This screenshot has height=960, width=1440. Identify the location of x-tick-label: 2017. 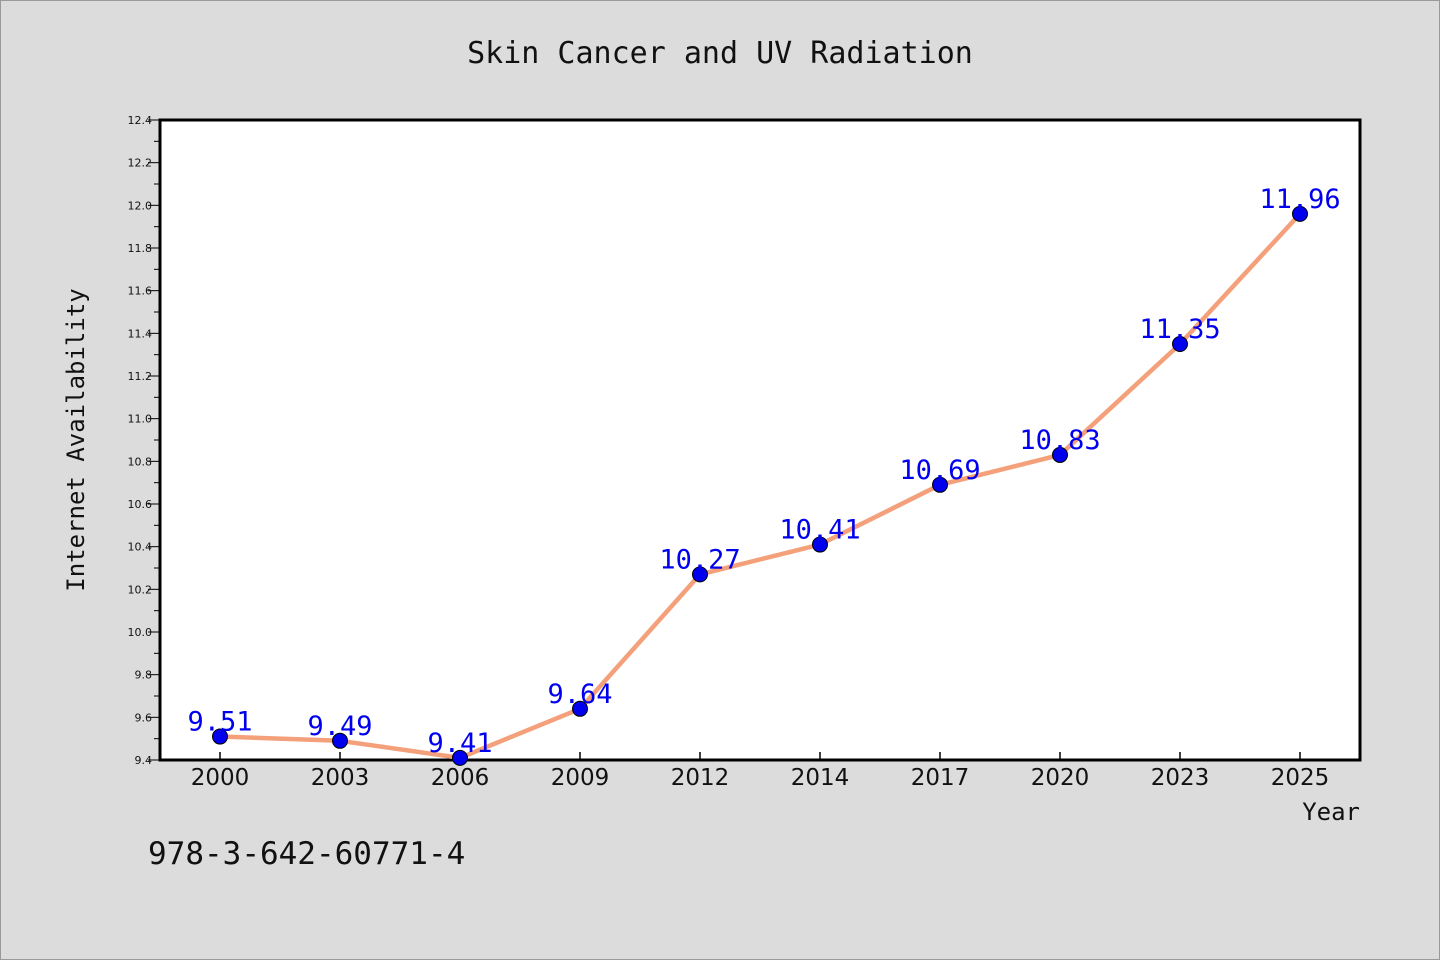
(940, 778).